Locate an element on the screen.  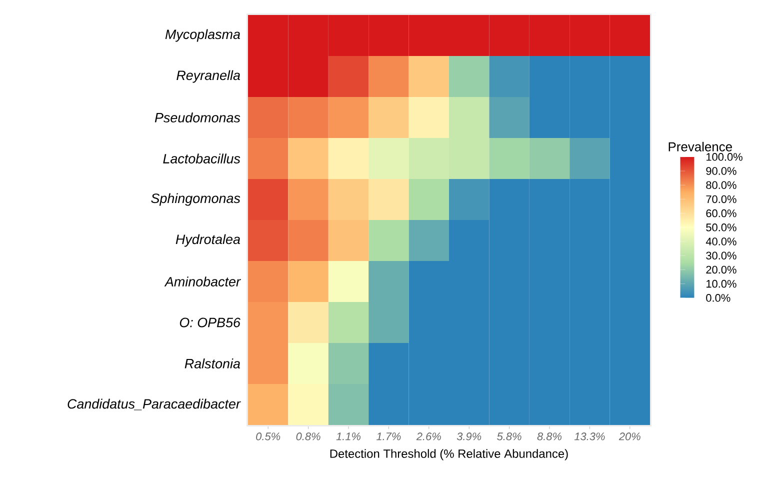
color-bar-title: Prevalence is located at coordinates (700, 147).